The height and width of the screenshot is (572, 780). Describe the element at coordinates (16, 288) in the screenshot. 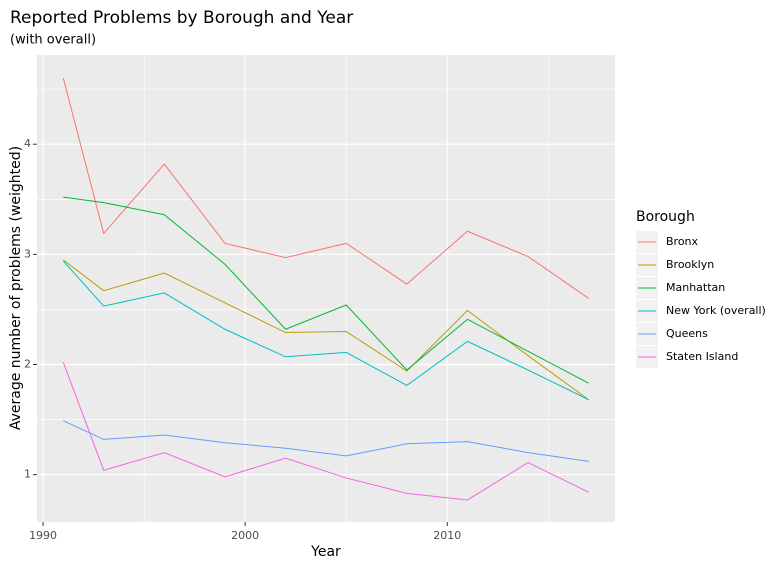

I see `y-axis-label: Average number of problems (weighted)` at that location.